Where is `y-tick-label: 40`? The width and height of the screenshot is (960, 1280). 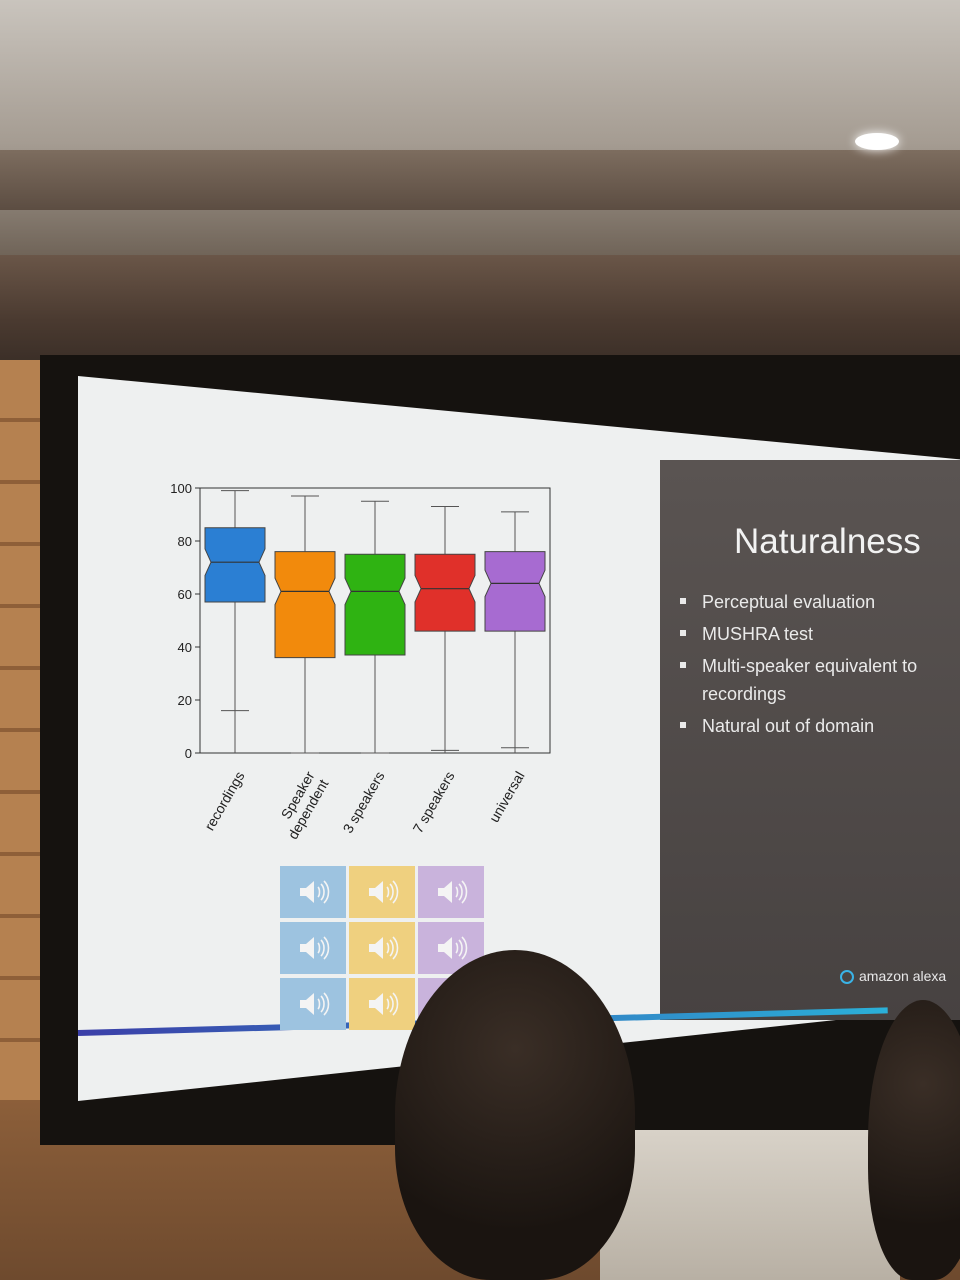 y-tick-label: 40 is located at coordinates (185, 647).